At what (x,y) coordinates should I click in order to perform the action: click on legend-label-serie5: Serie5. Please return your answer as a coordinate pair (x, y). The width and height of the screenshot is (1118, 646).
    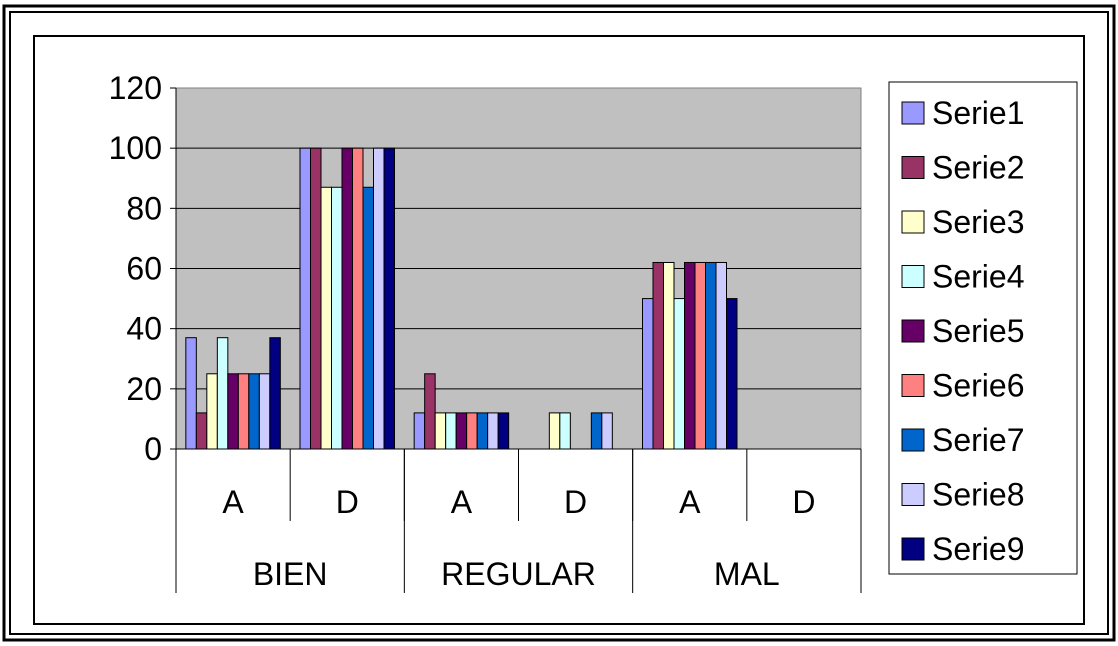
    Looking at the image, I should click on (978, 331).